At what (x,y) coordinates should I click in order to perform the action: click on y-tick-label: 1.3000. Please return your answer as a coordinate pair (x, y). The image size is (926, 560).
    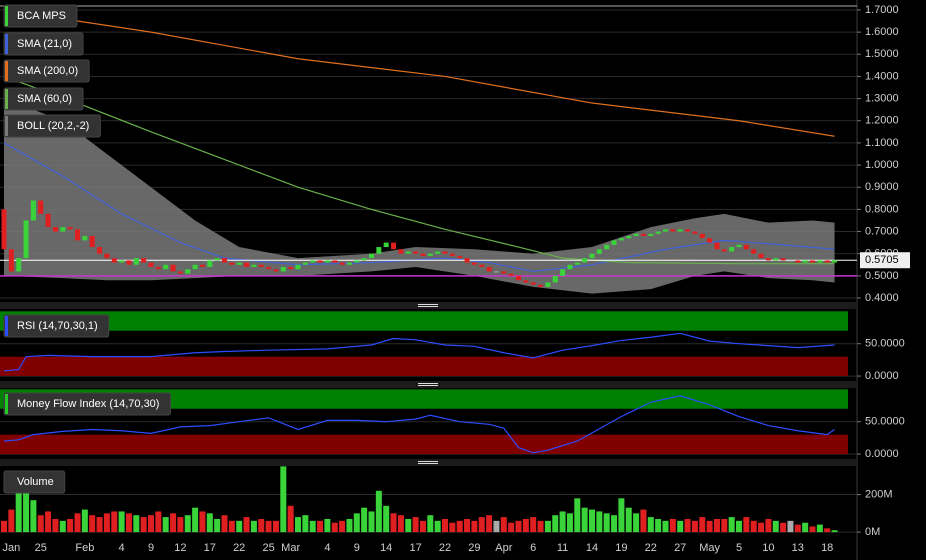
    Looking at the image, I should click on (882, 99).